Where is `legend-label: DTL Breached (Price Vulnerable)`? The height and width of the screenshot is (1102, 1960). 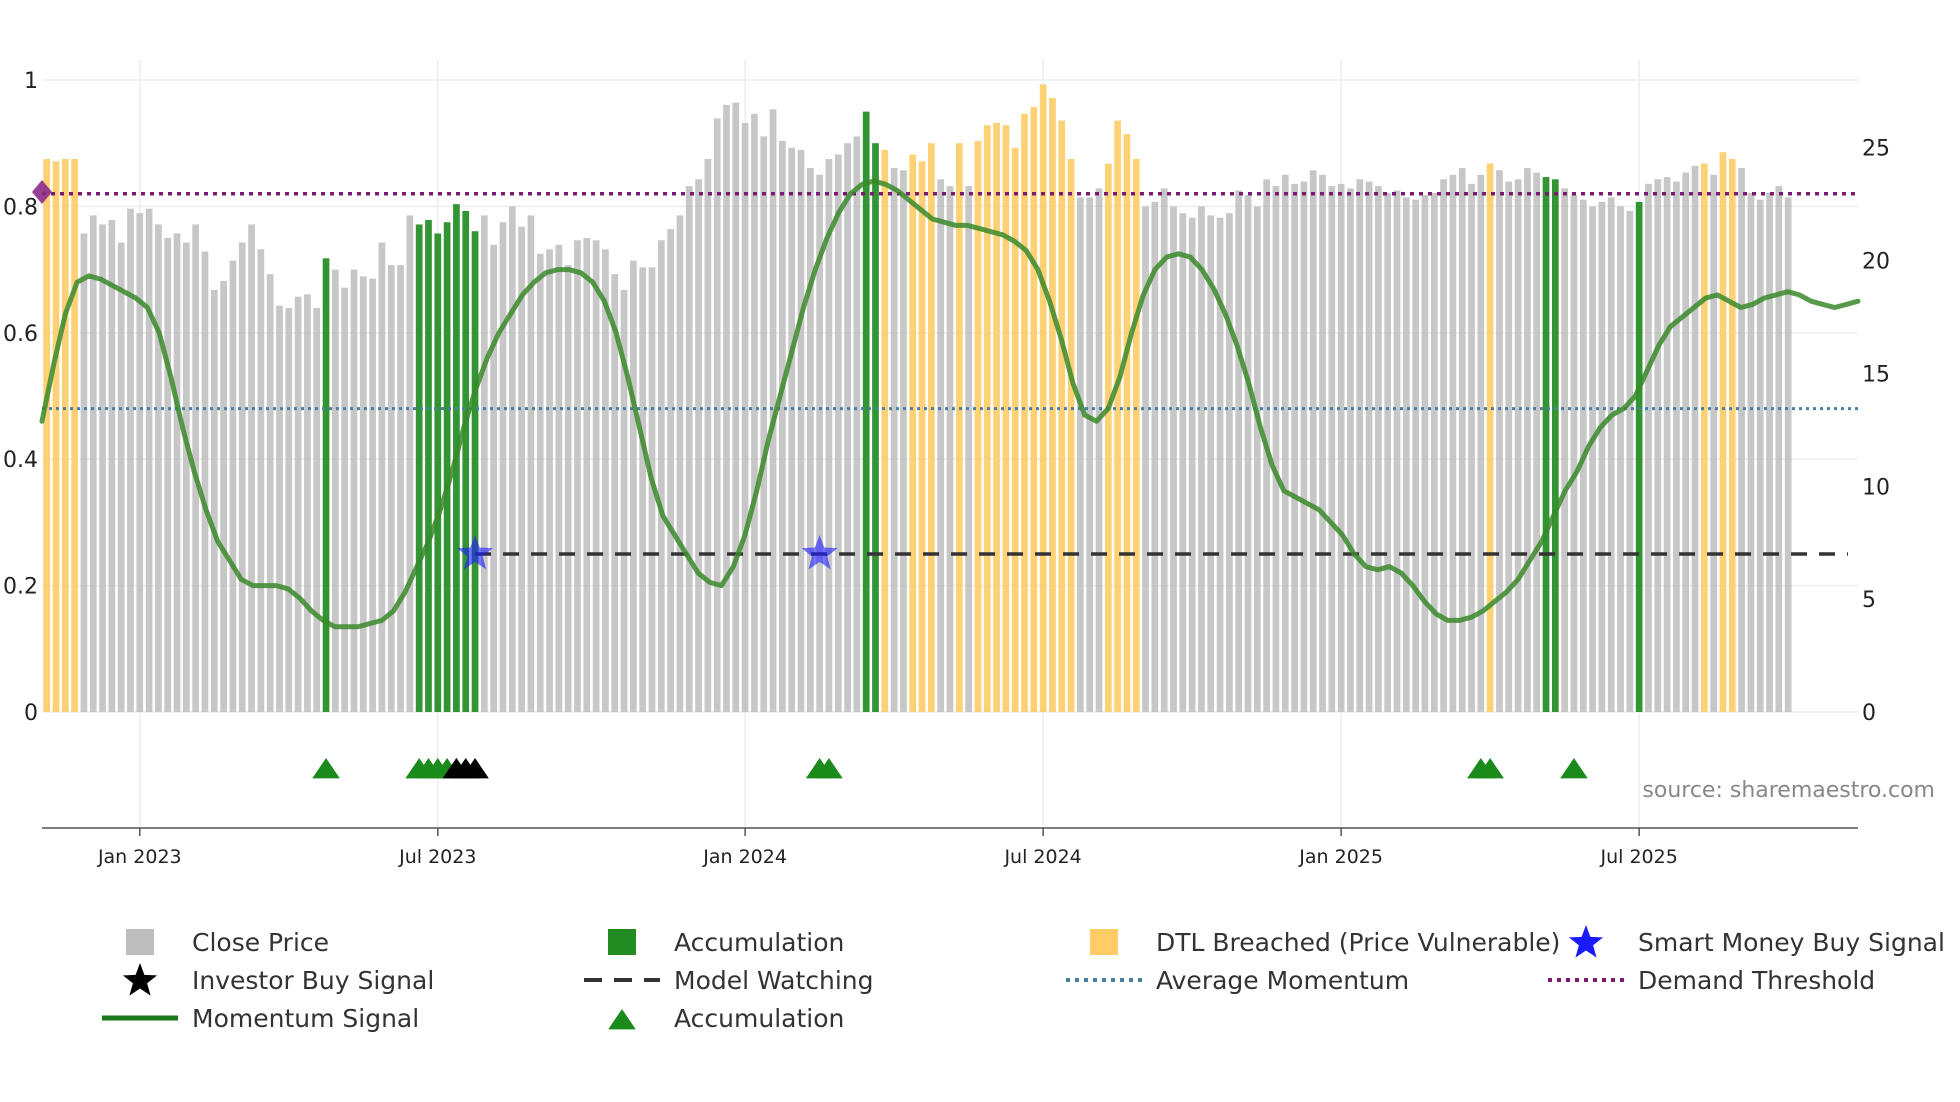
legend-label: DTL Breached (Price Vulnerable) is located at coordinates (1358, 942).